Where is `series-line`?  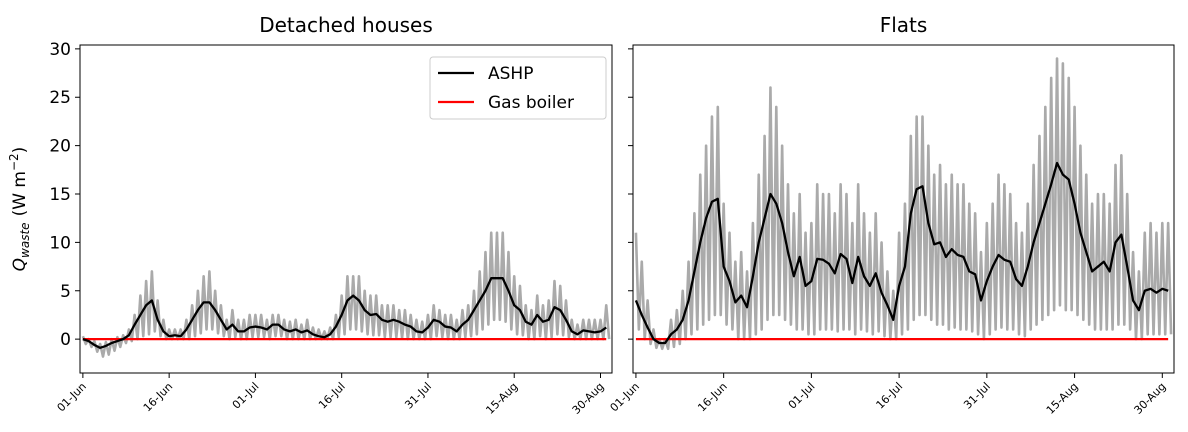
series-line is located at coordinates (344, 313).